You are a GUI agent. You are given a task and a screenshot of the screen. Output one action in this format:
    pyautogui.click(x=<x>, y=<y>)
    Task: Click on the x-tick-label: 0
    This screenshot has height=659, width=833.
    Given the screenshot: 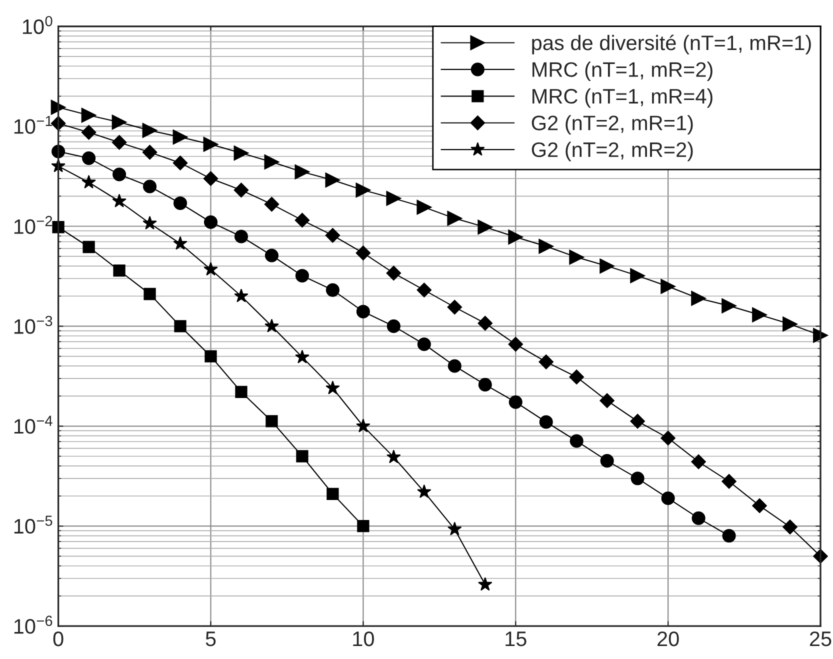 What is the action you would take?
    pyautogui.click(x=58, y=638)
    